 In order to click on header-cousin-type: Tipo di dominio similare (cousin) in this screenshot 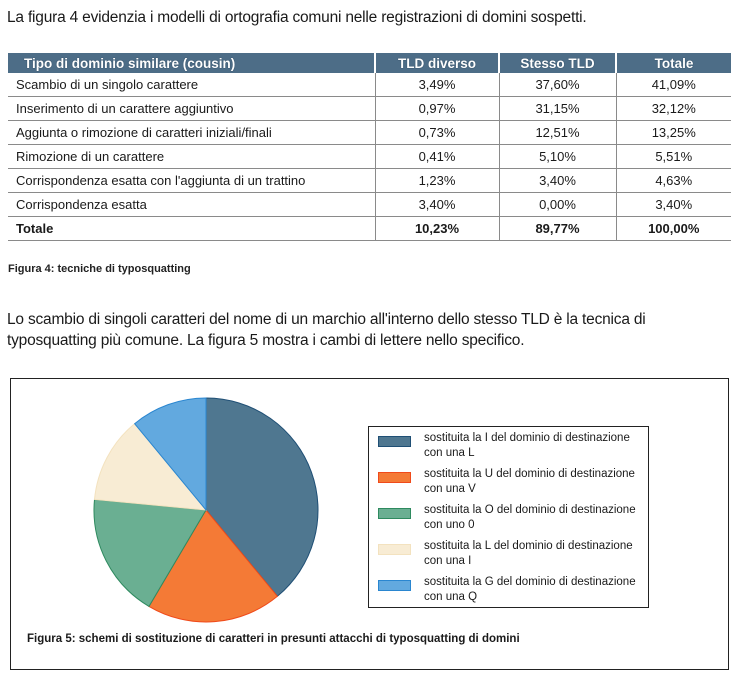, I will do `click(191, 63)`.